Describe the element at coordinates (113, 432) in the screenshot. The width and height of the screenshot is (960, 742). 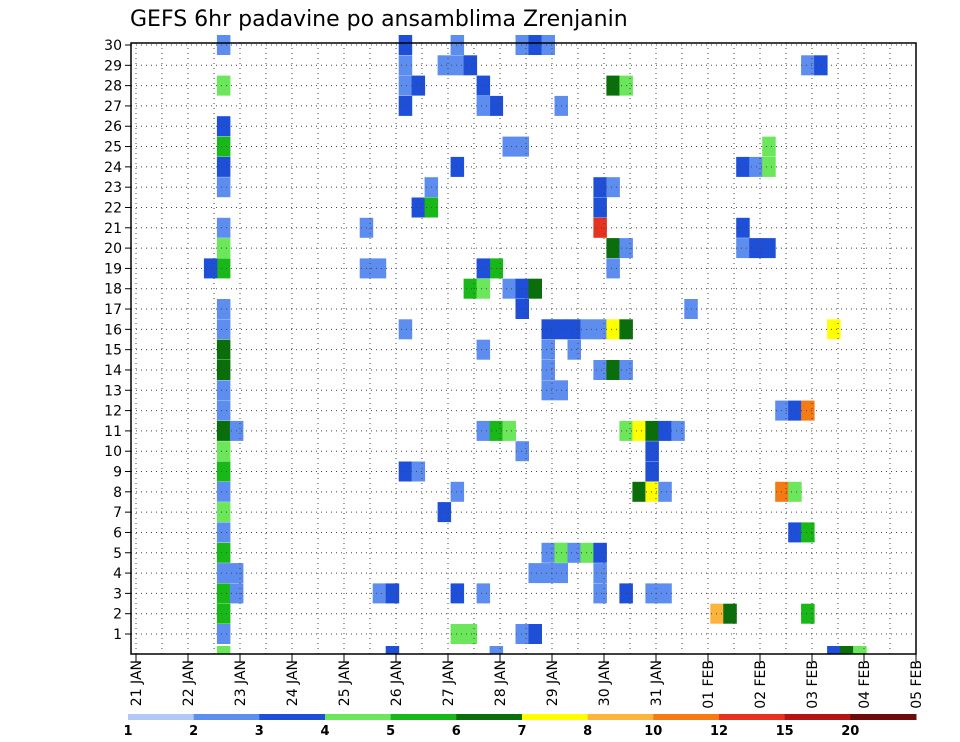
I see `y-tick-label: 11` at that location.